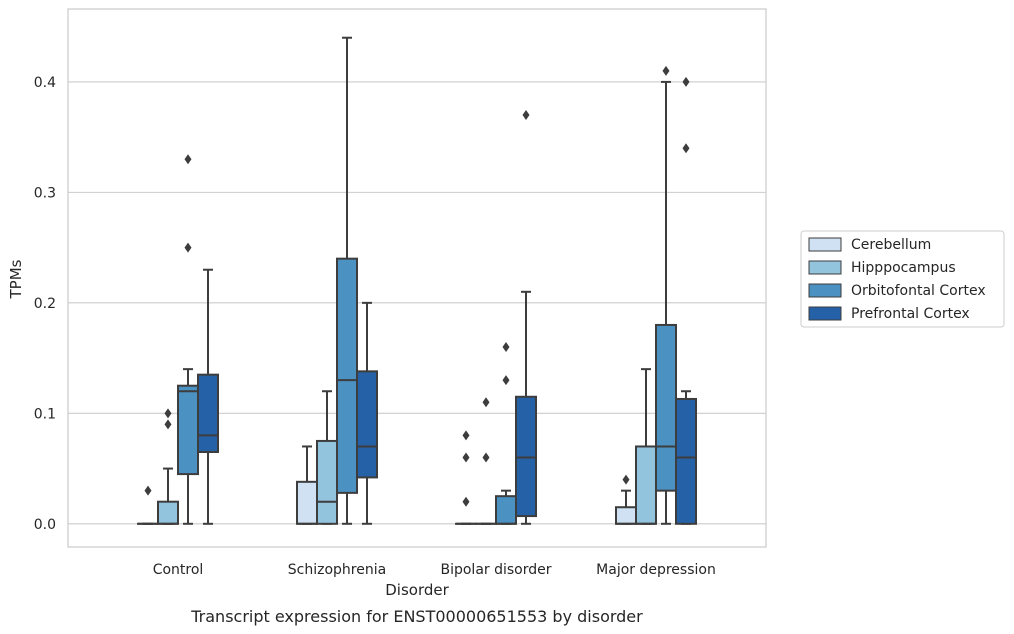 Image resolution: width=1014 pixels, height=634 pixels. Describe the element at coordinates (45, 525) in the screenshot. I see `y-tick-label: 0.0` at that location.